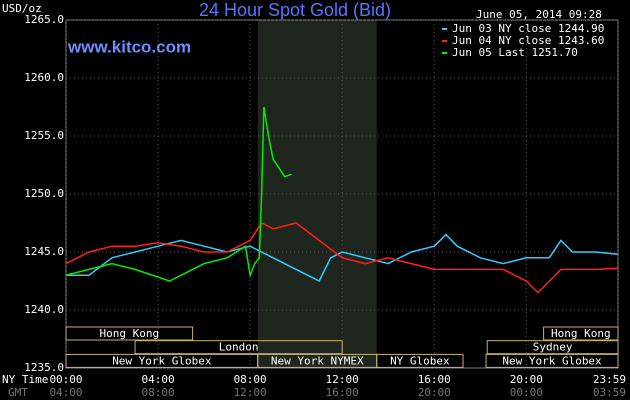 This screenshot has height=400, width=630. What do you see at coordinates (295, 10) in the screenshot?
I see `chart-title: 24 Hour Spot Gold (Bid)` at bounding box center [295, 10].